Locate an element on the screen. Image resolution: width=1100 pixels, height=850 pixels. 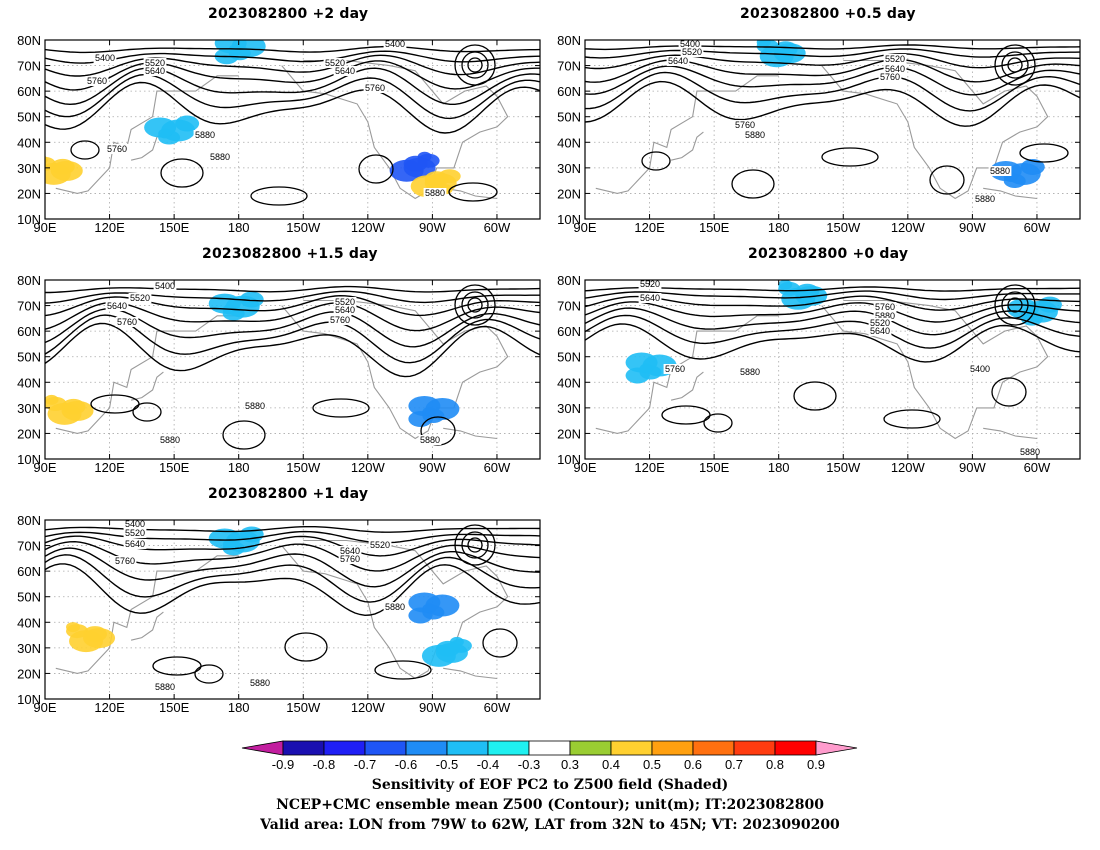
colorbar-arrow-right is located at coordinates (836, 748).